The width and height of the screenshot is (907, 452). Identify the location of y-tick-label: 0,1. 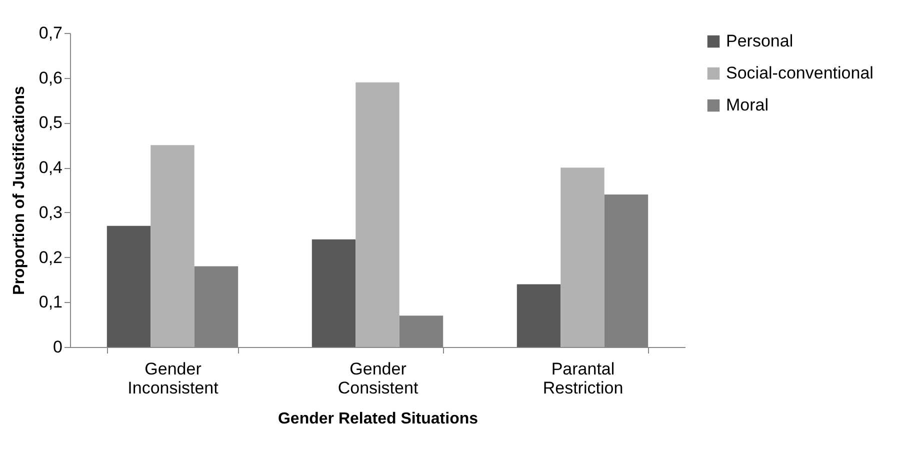
(50, 302).